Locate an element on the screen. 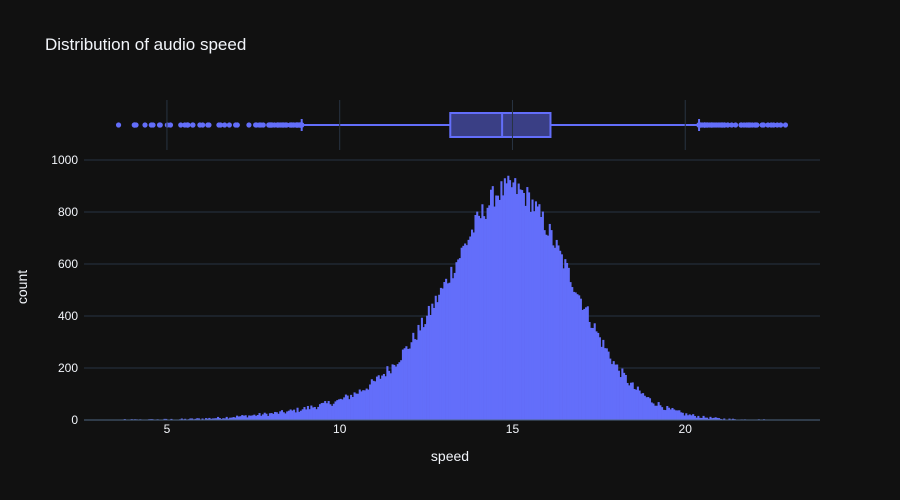  x-tick-label: 10 is located at coordinates (340, 429).